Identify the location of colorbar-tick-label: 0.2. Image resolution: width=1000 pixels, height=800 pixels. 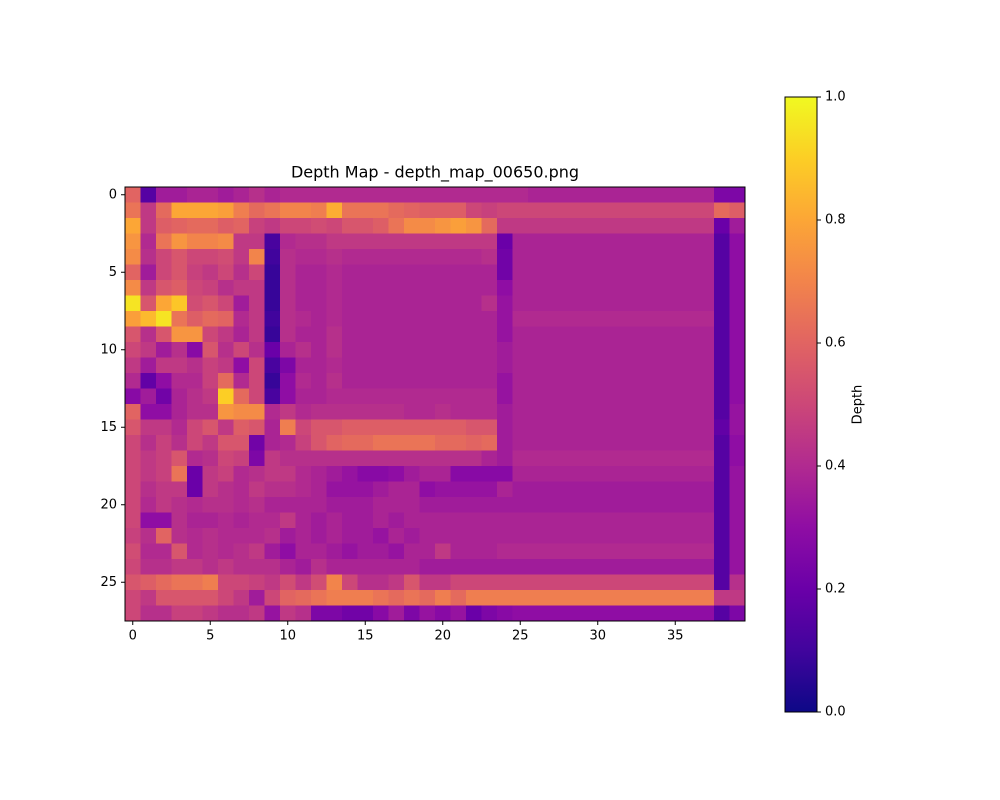
(835, 589).